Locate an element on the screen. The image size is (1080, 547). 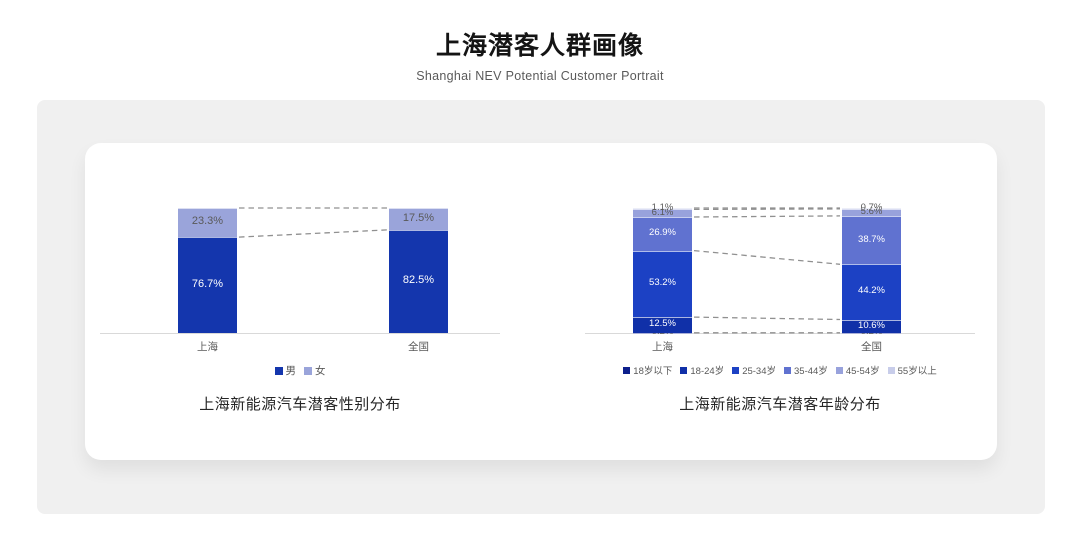
bar-segment-value: 44.2% is located at coordinates (871, 291).